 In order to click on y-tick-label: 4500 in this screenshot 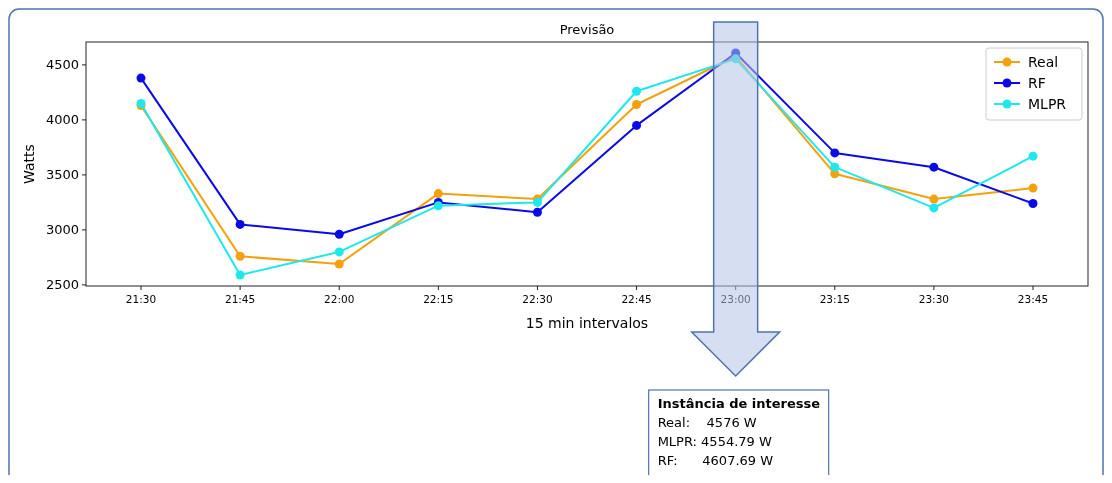, I will do `click(62, 65)`.